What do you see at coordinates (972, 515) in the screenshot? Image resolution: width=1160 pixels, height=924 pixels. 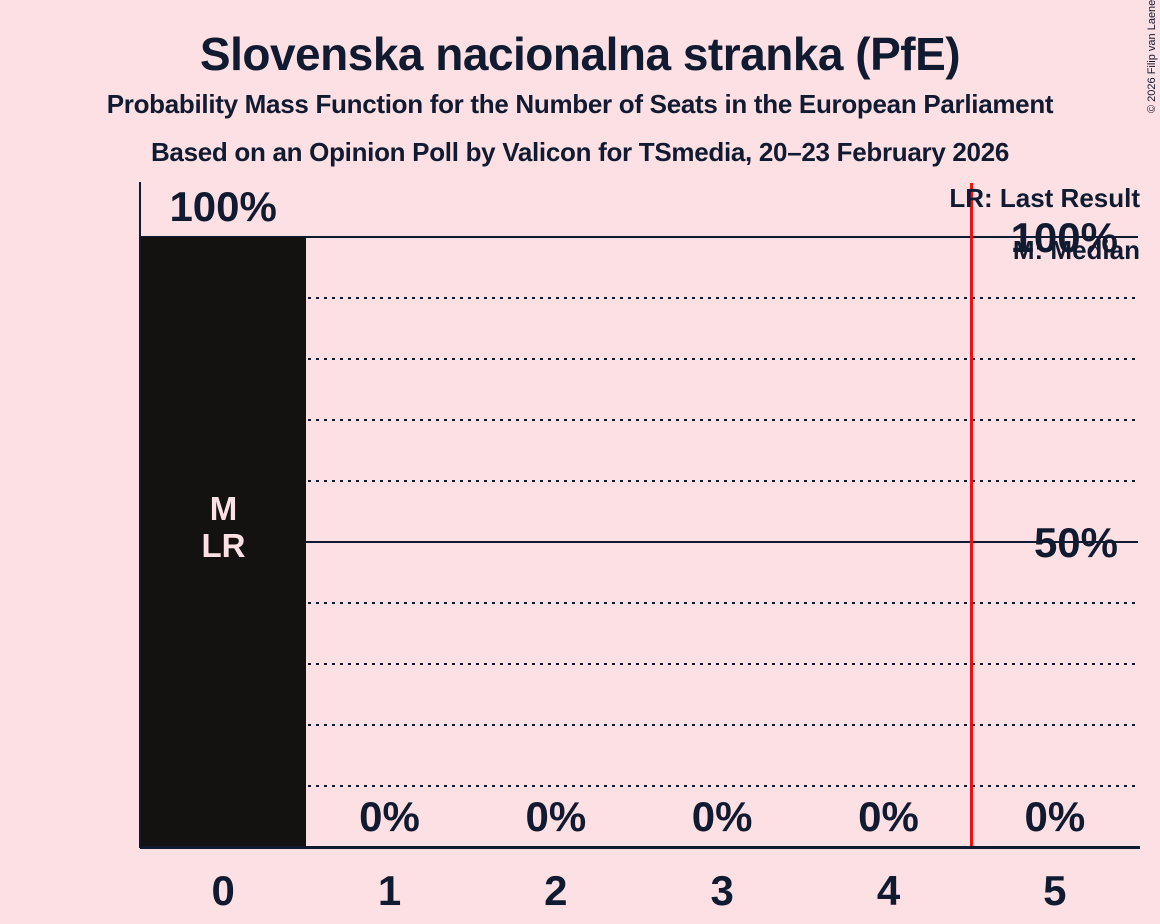 I see `vertical-reference-line` at bounding box center [972, 515].